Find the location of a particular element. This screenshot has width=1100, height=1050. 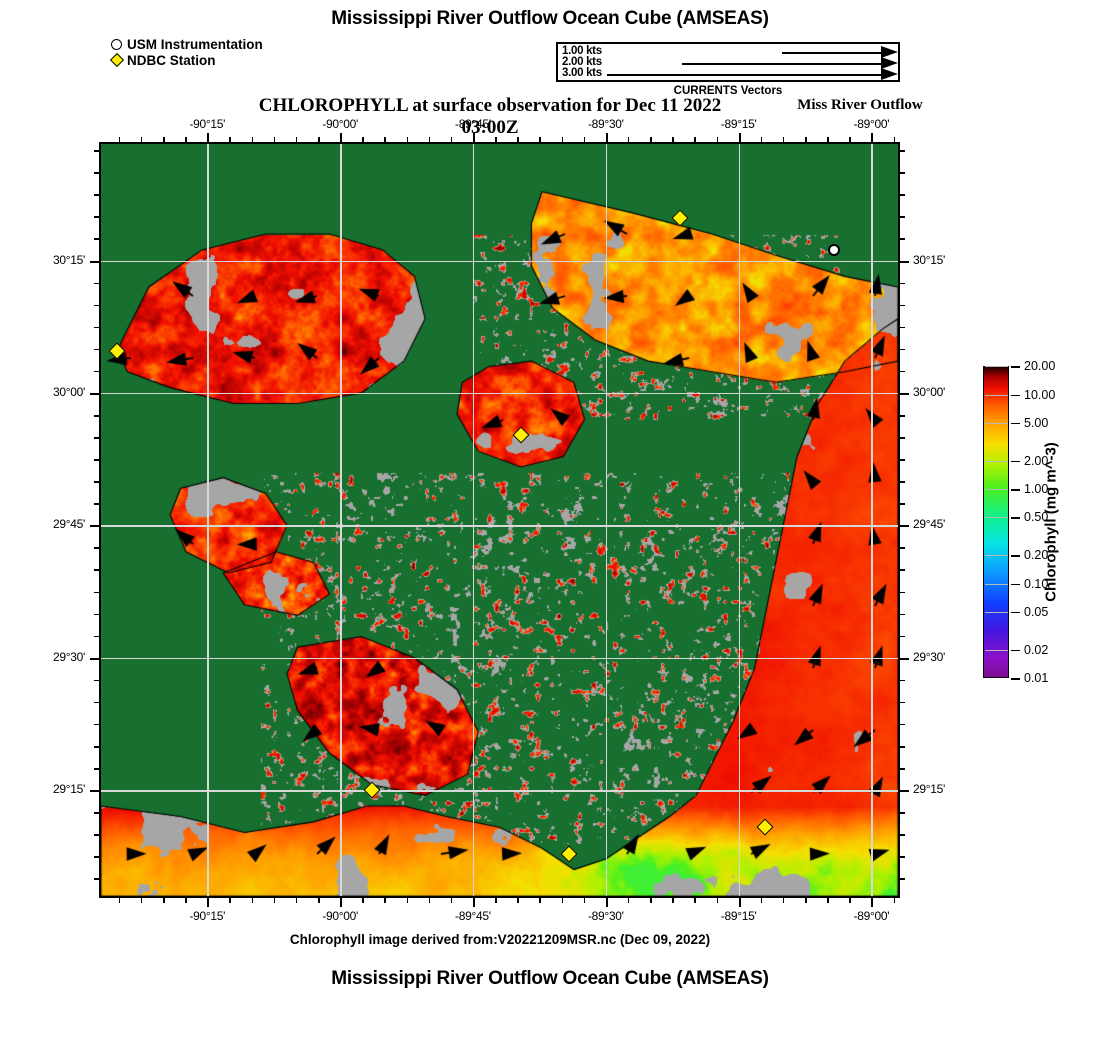

colorbar-tick-label: 20.00 is located at coordinates (1040, 366).